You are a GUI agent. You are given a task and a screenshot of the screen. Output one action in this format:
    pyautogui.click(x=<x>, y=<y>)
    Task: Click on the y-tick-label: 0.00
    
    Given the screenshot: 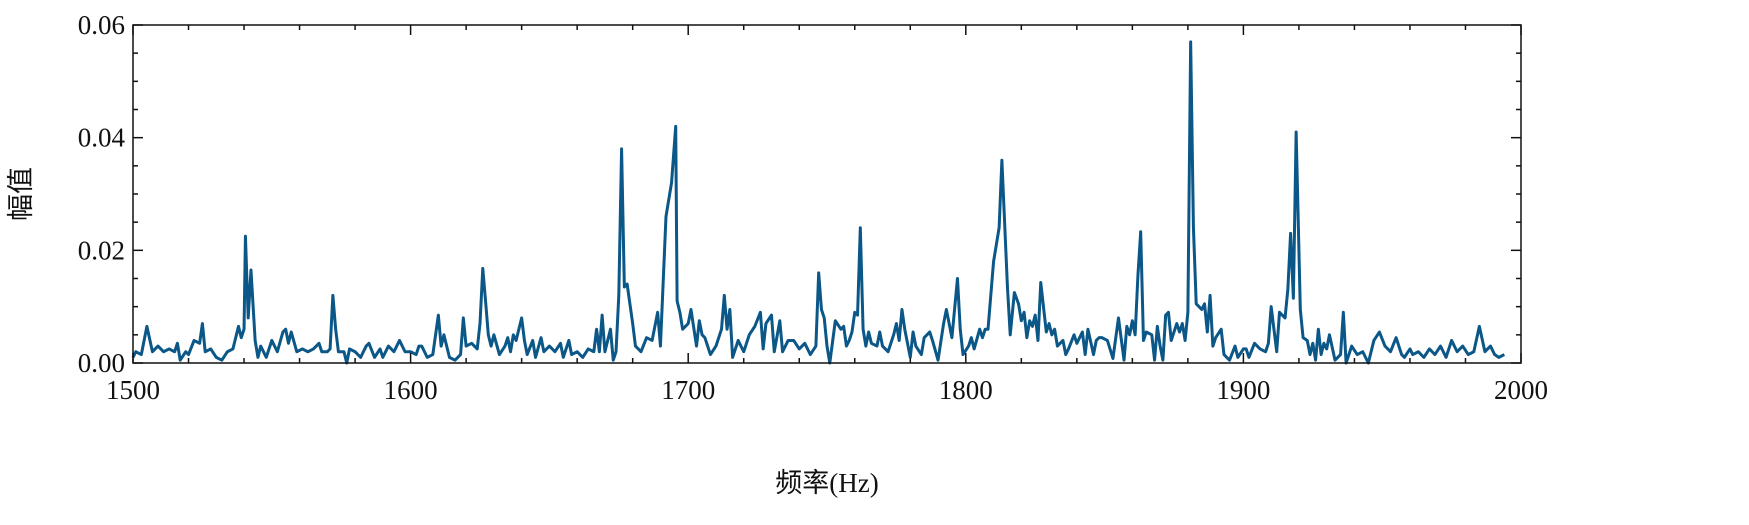 What is the action you would take?
    pyautogui.click(x=101, y=363)
    